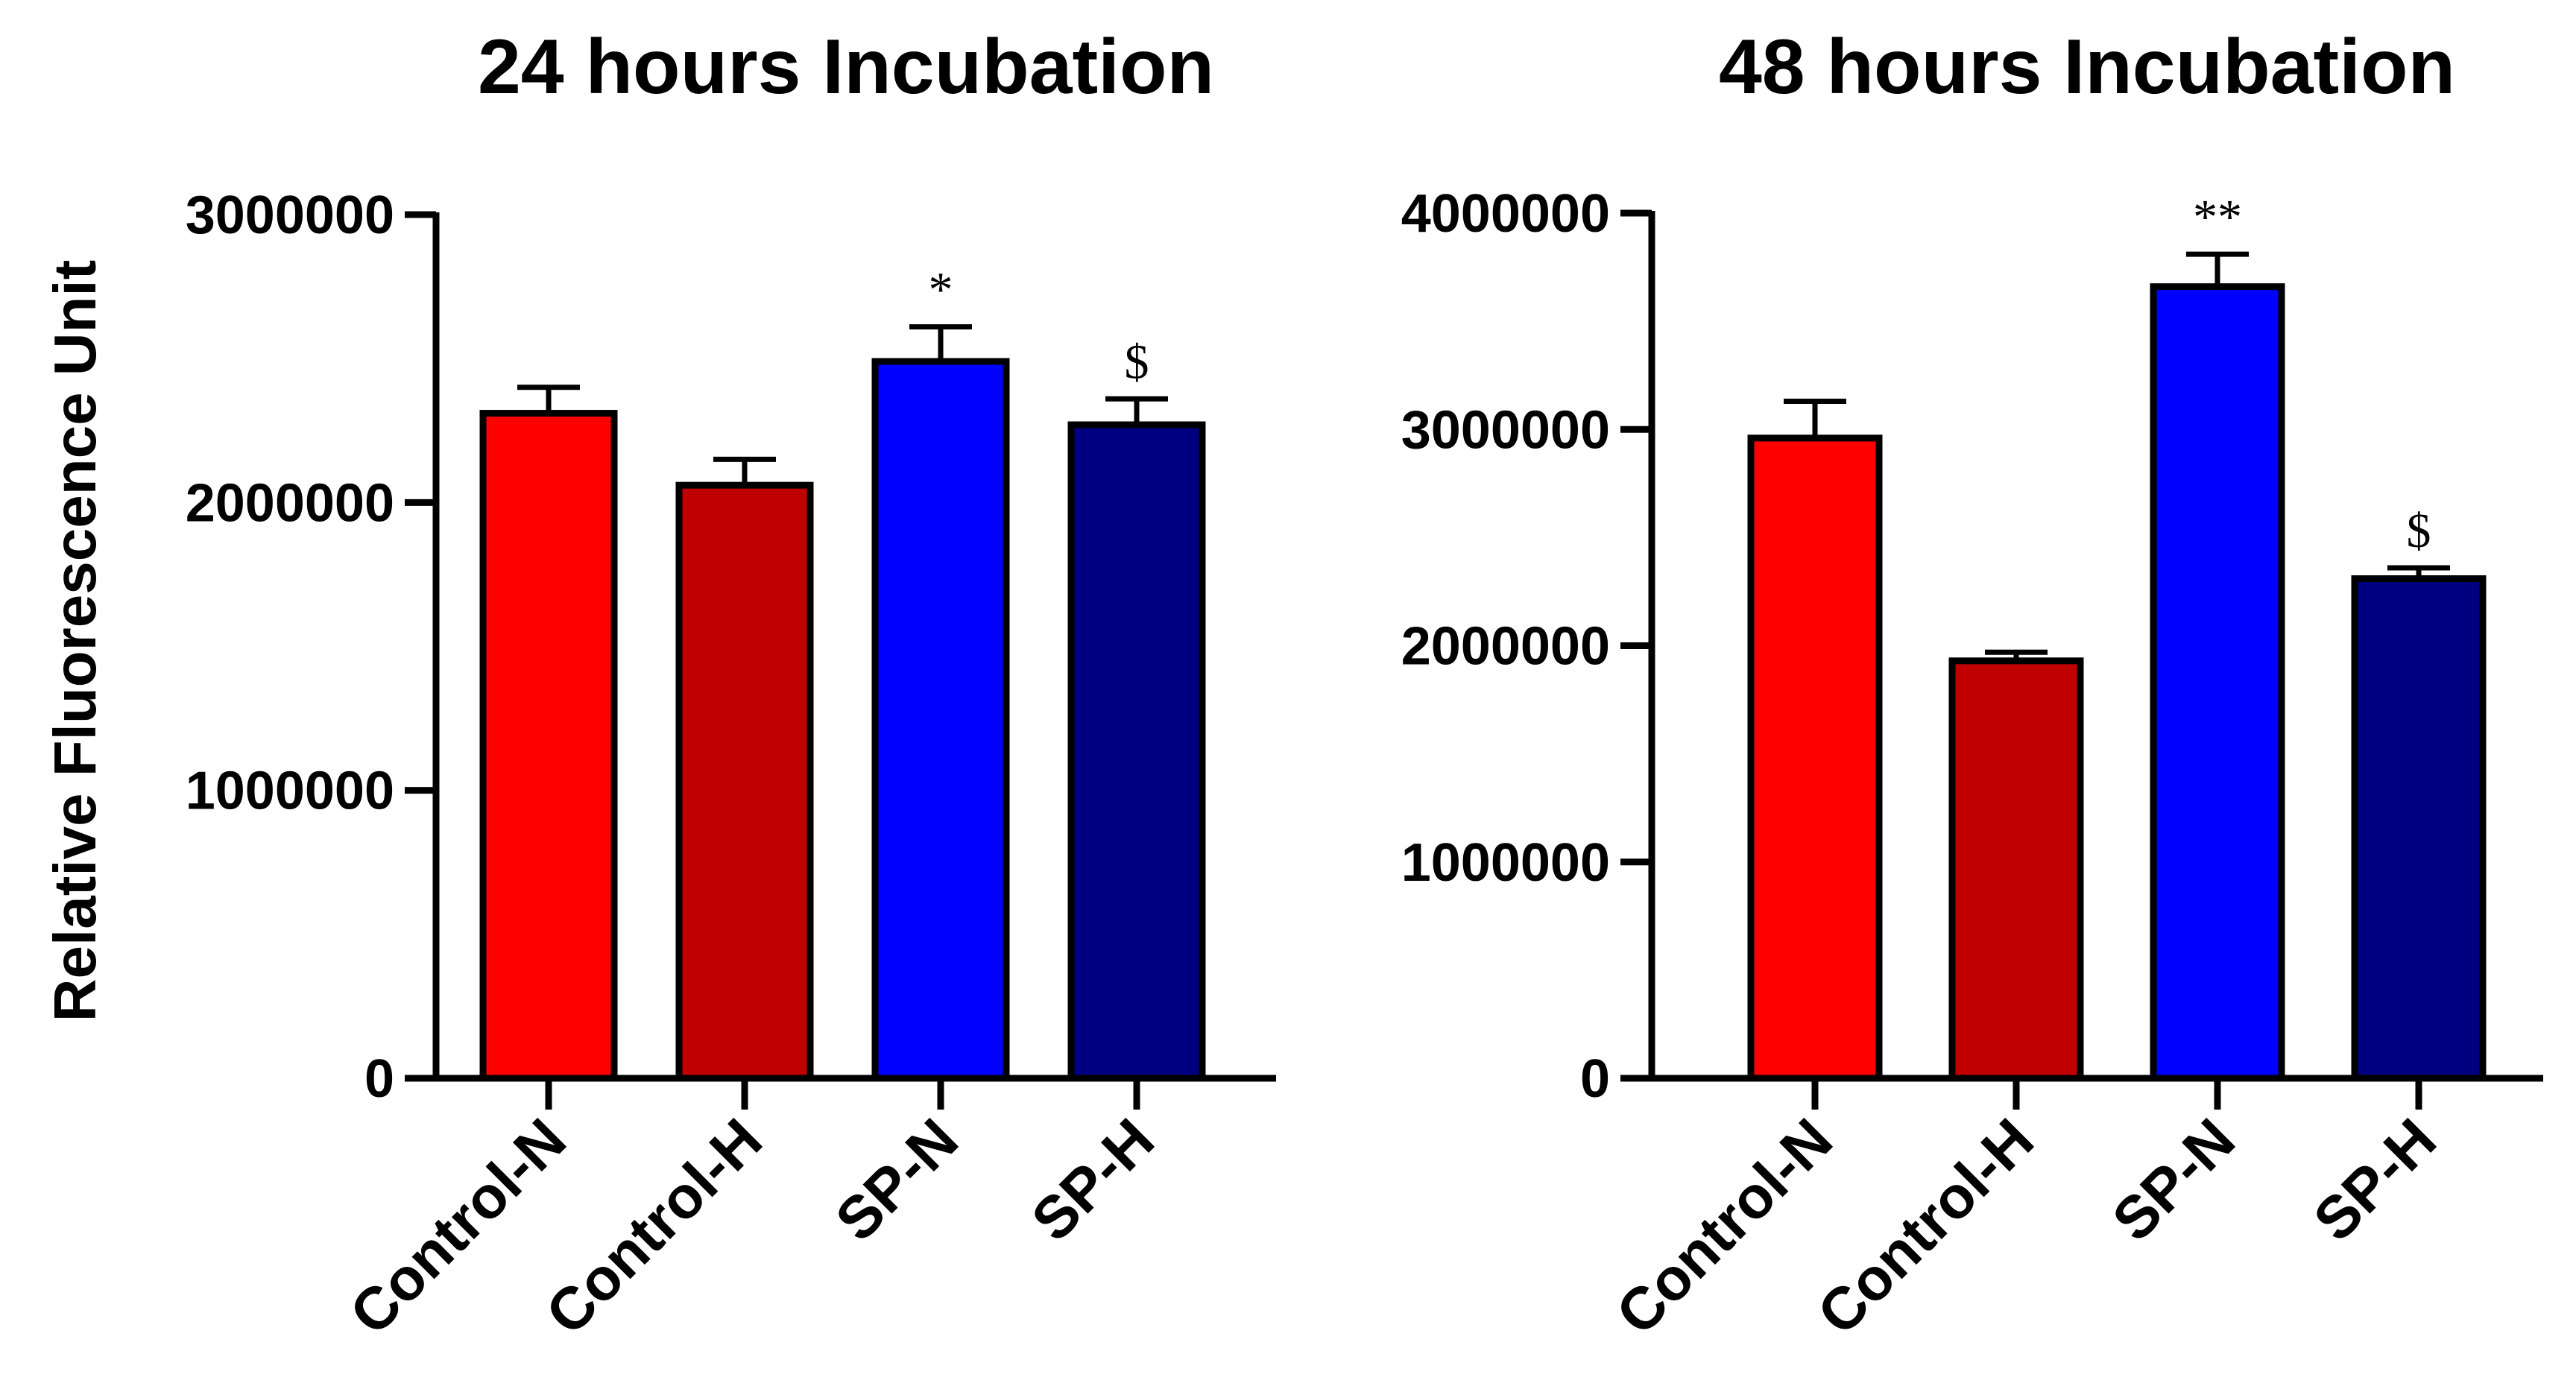 This screenshot has width=2576, height=1392. I want to click on chart-title: 48 hours Incubation, so click(2087, 67).